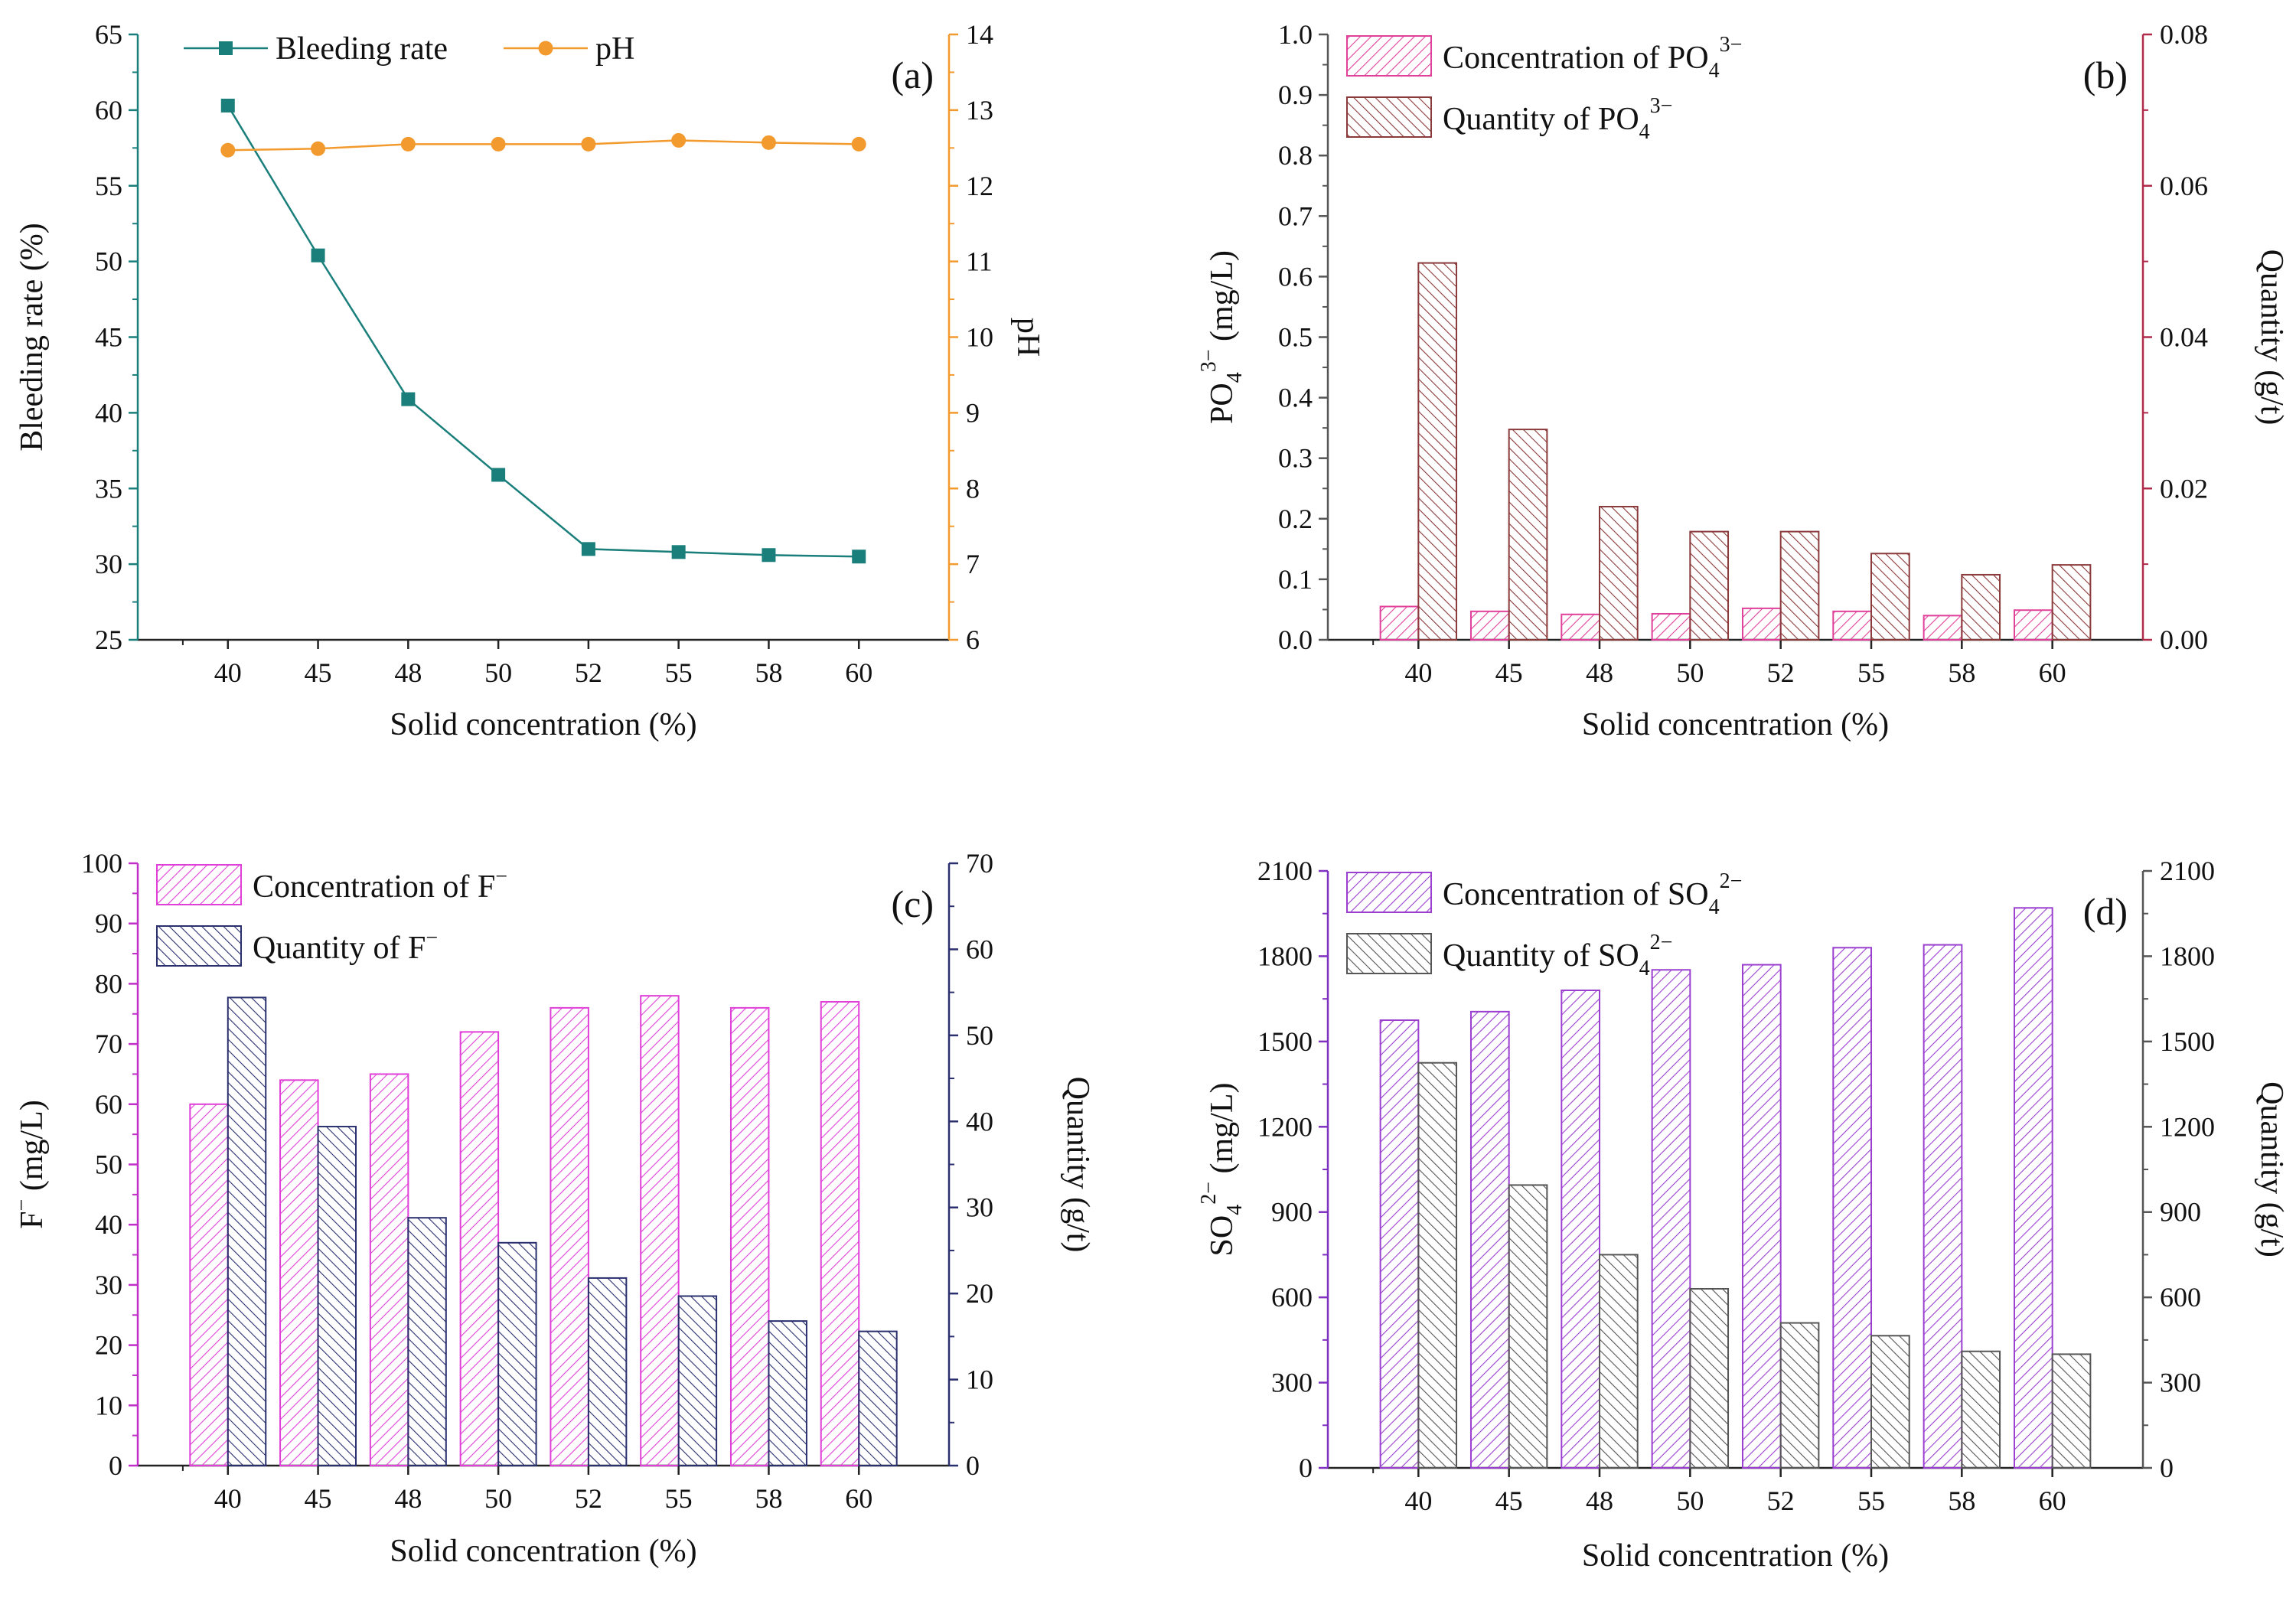 The width and height of the screenshot is (2296, 1598). What do you see at coordinates (545, 49) in the screenshot?
I see `legend-marker-ph` at bounding box center [545, 49].